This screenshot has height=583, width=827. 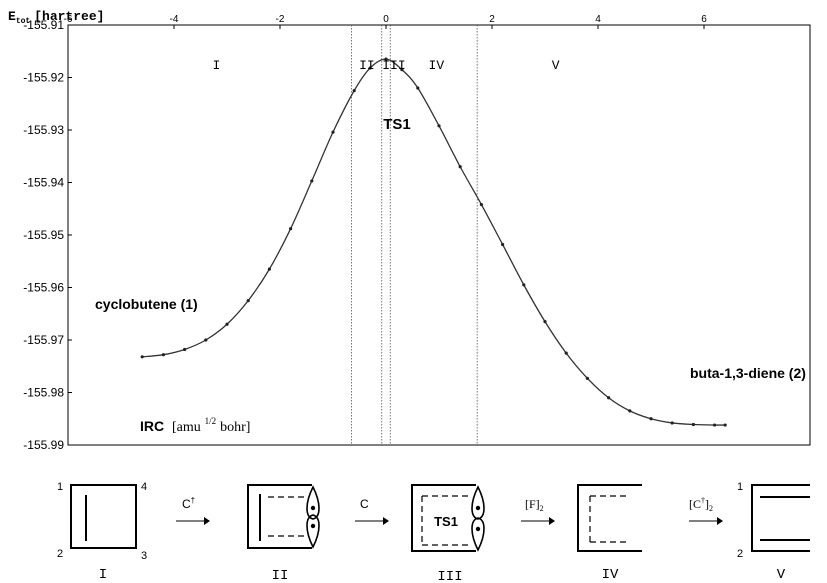 I want to click on region-label: III, so click(x=393, y=65).